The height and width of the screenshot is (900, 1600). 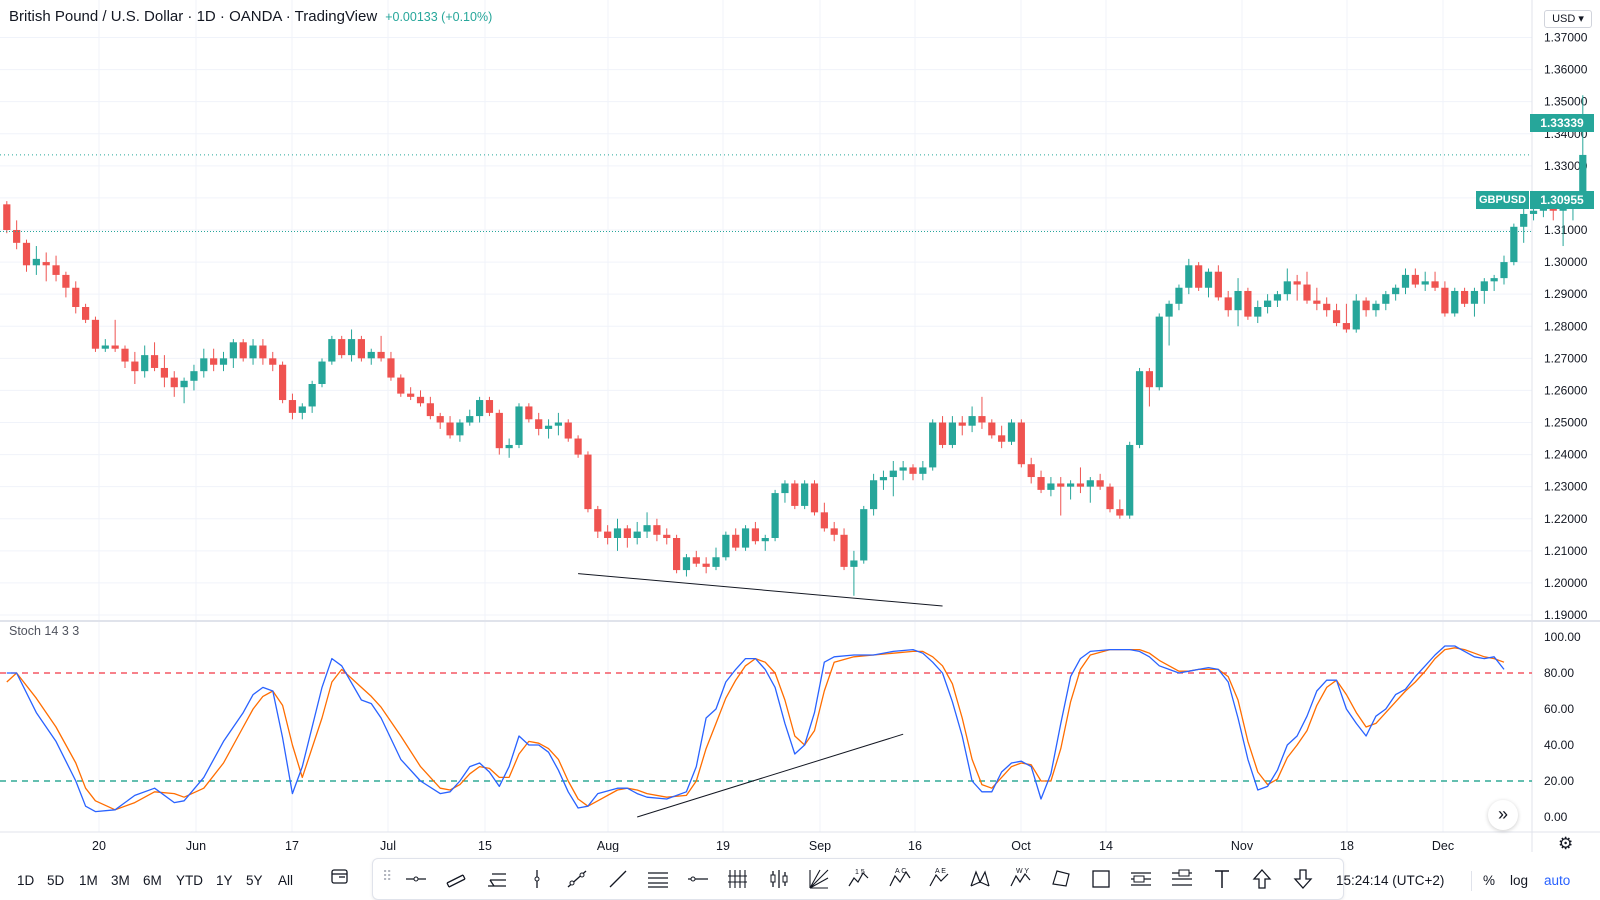 What do you see at coordinates (26, 880) in the screenshot?
I see `timeframe-1d: 1D` at bounding box center [26, 880].